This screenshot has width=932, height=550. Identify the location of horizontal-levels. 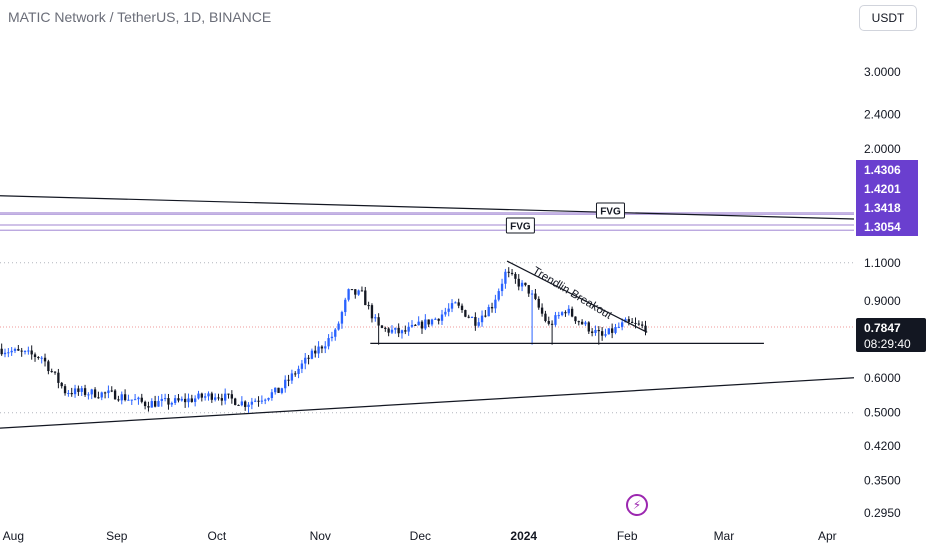
(427, 221).